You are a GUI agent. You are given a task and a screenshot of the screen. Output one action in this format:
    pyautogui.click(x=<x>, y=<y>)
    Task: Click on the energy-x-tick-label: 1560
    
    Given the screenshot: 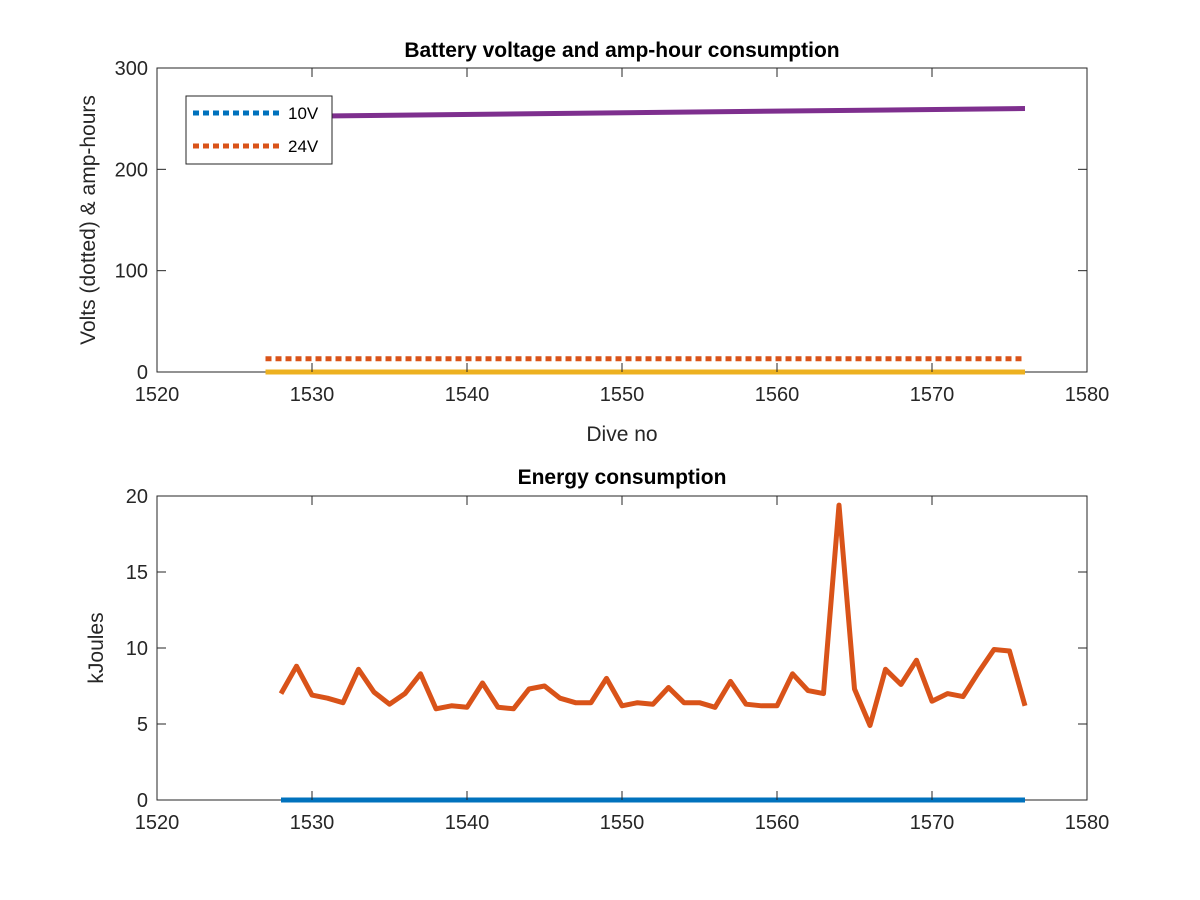 What is the action you would take?
    pyautogui.click(x=777, y=823)
    